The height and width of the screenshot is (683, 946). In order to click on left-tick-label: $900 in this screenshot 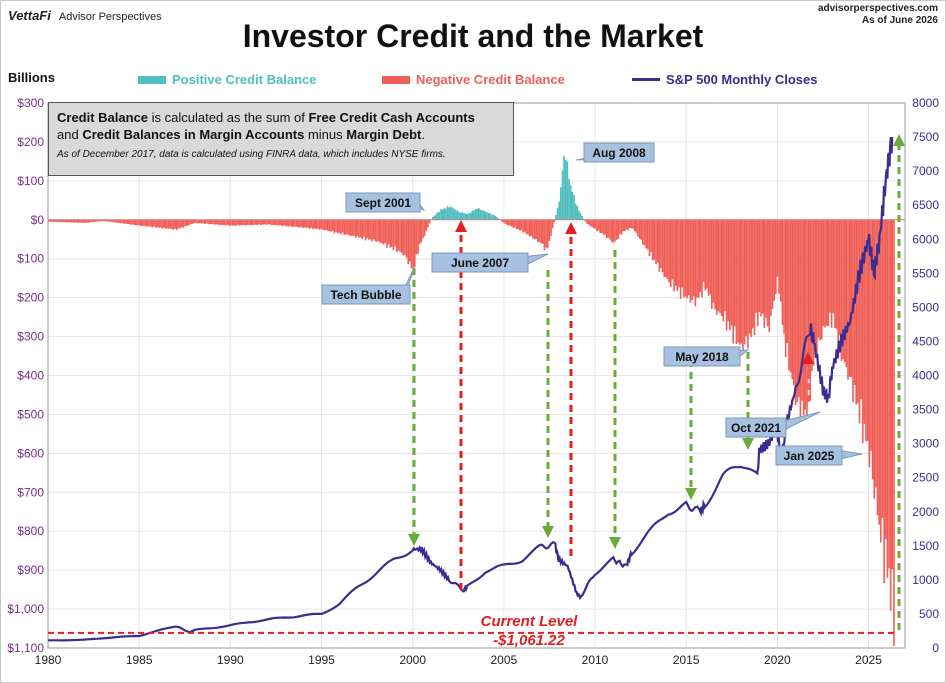, I will do `click(30, 570)`.